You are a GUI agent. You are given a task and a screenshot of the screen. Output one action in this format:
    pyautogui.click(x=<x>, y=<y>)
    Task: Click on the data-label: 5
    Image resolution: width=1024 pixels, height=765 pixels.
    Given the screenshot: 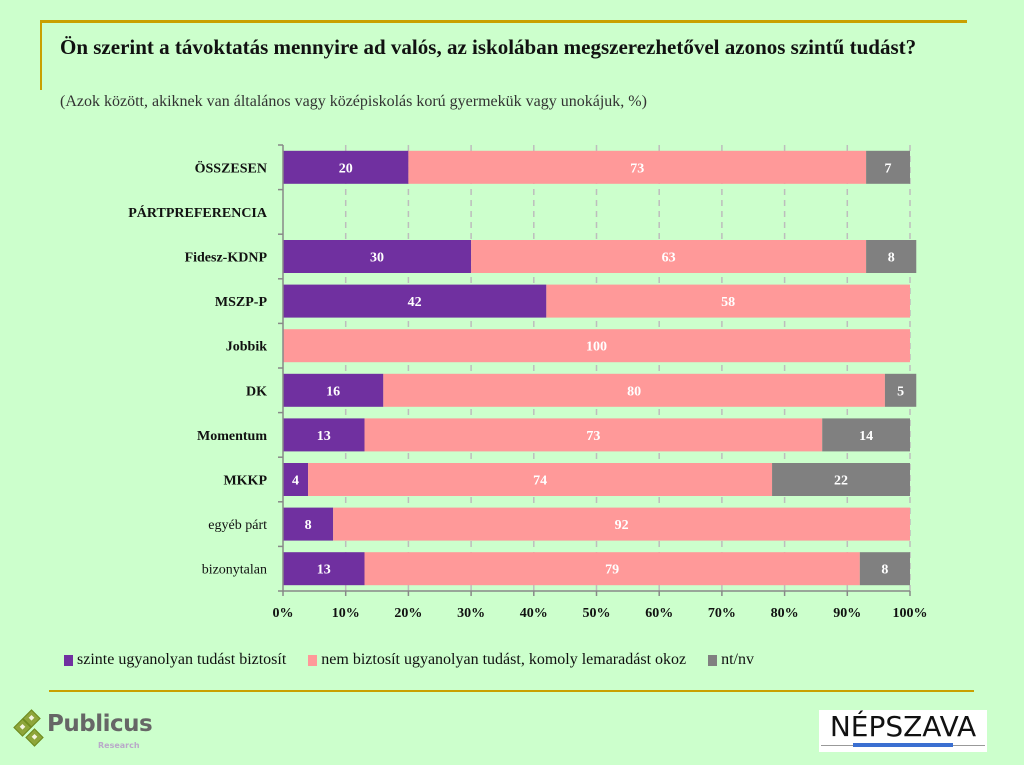 What is the action you would take?
    pyautogui.click(x=900, y=391)
    